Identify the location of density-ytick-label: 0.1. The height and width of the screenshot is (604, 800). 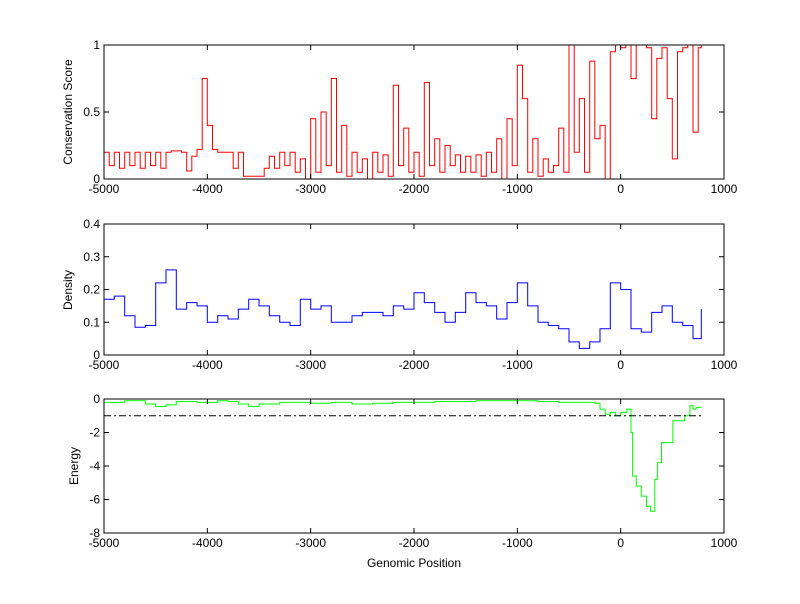
(91, 322).